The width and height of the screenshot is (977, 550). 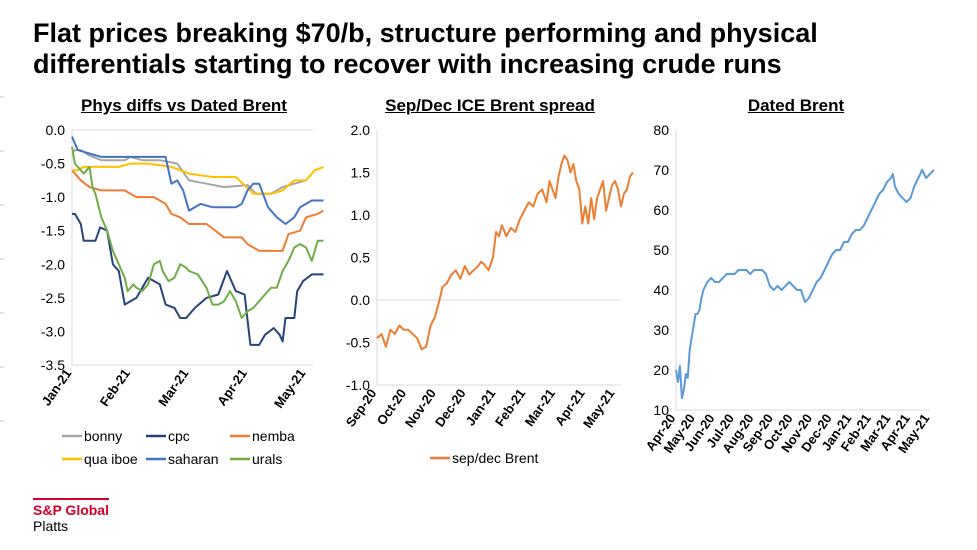 I want to click on chart-2-y-tick-label: -0.5, so click(x=358, y=343).